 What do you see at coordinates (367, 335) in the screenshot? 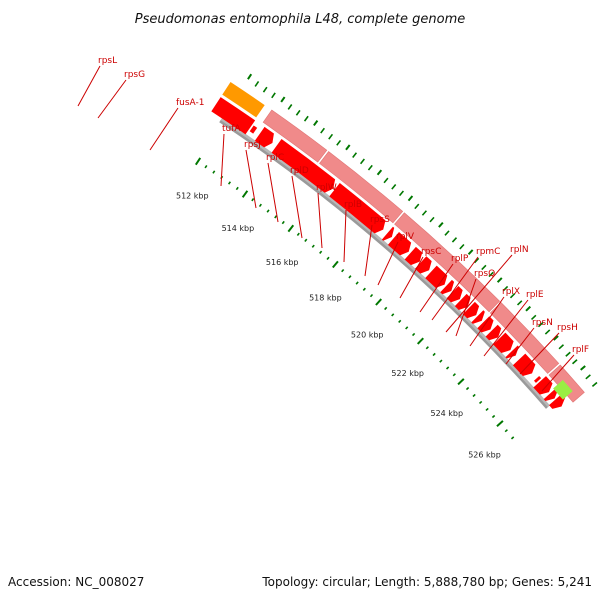
I see `kbp-label: 520 kbp` at bounding box center [367, 335].